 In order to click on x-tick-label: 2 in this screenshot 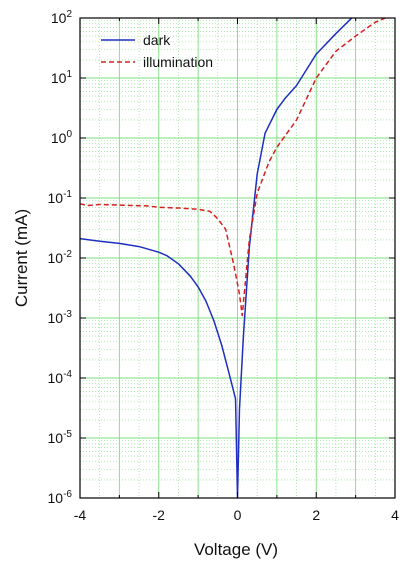, I will do `click(316, 515)`.